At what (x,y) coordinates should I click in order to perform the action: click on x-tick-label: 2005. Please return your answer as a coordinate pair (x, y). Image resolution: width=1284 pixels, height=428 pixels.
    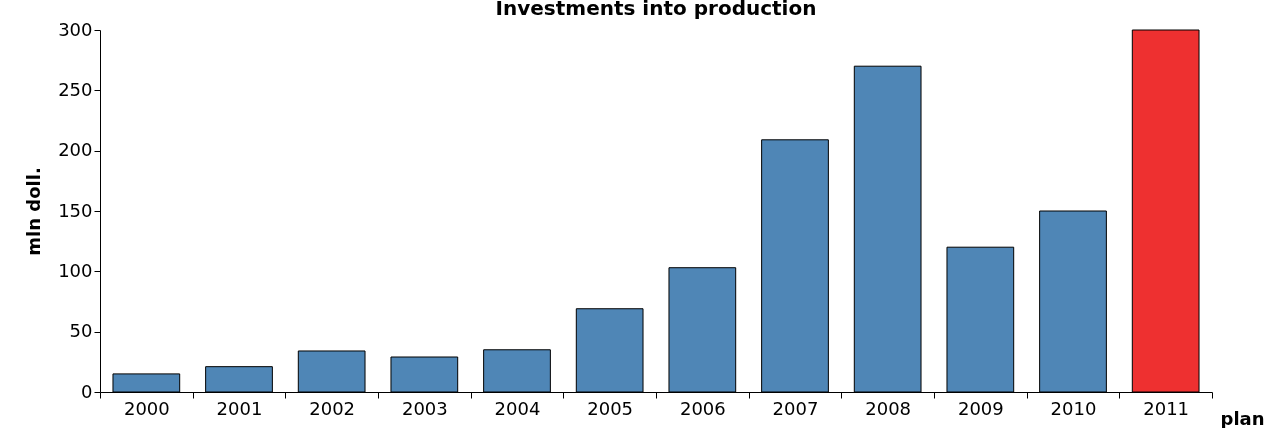
    Looking at the image, I should click on (610, 408).